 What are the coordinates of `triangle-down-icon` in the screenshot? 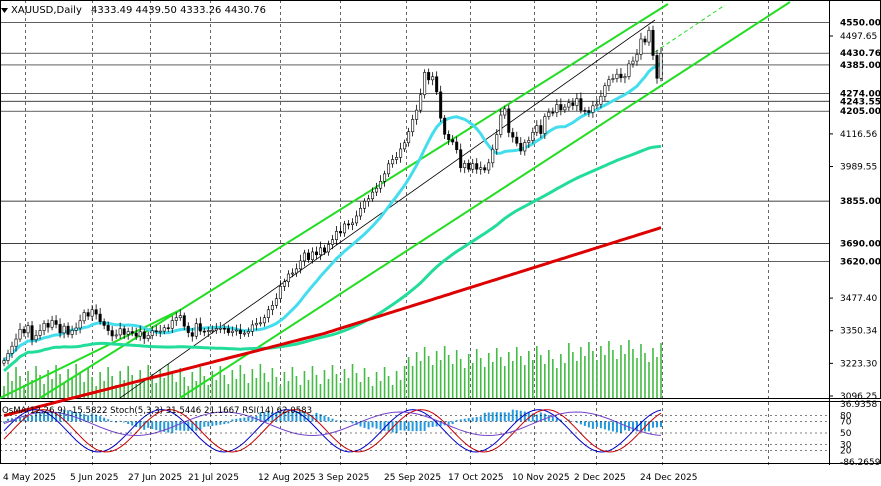 It's located at (4, 10).